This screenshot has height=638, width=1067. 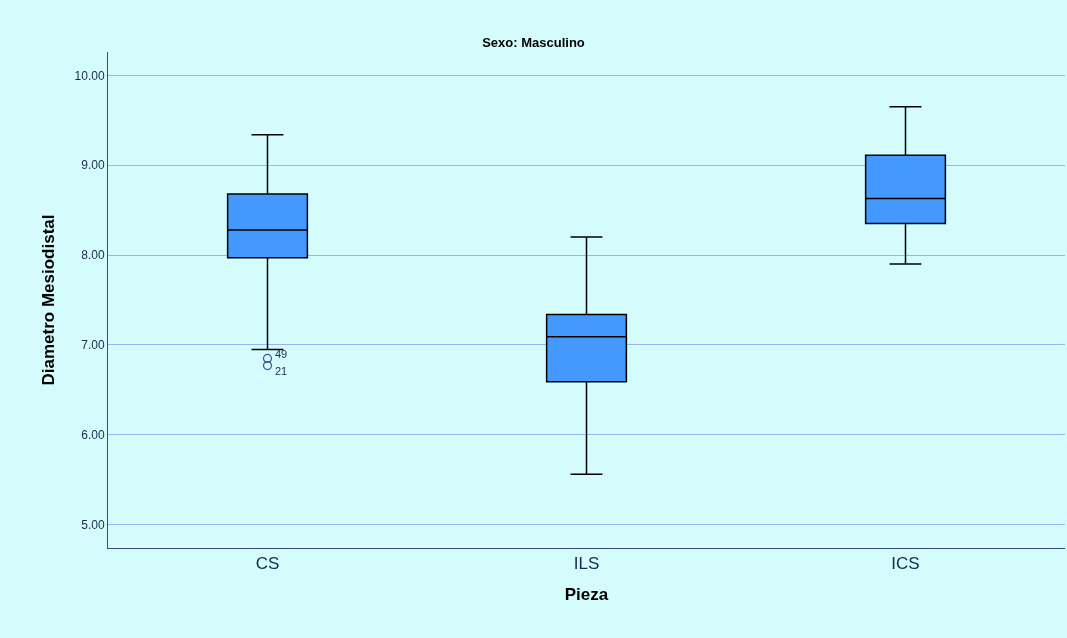 What do you see at coordinates (586, 594) in the screenshot?
I see `x-axis-title: Pieza` at bounding box center [586, 594].